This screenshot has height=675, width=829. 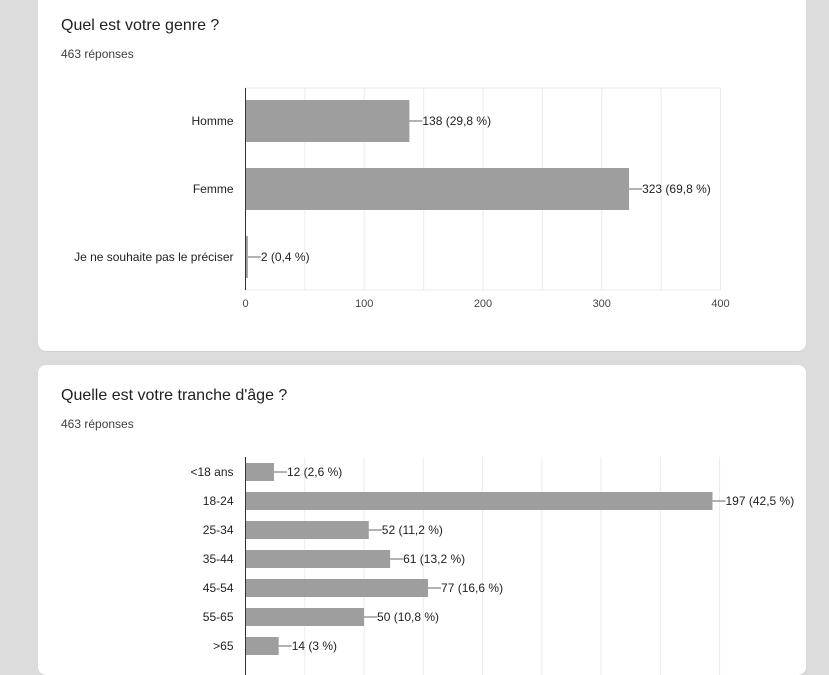 I want to click on data-label: 61 (13,2 %), so click(x=434, y=559).